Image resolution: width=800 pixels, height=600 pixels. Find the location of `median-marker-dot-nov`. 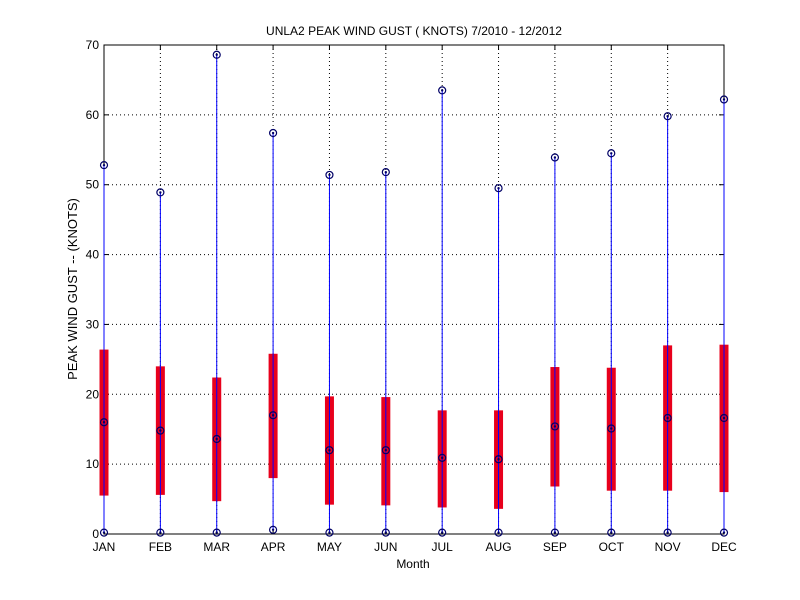

median-marker-dot-nov is located at coordinates (667, 418).